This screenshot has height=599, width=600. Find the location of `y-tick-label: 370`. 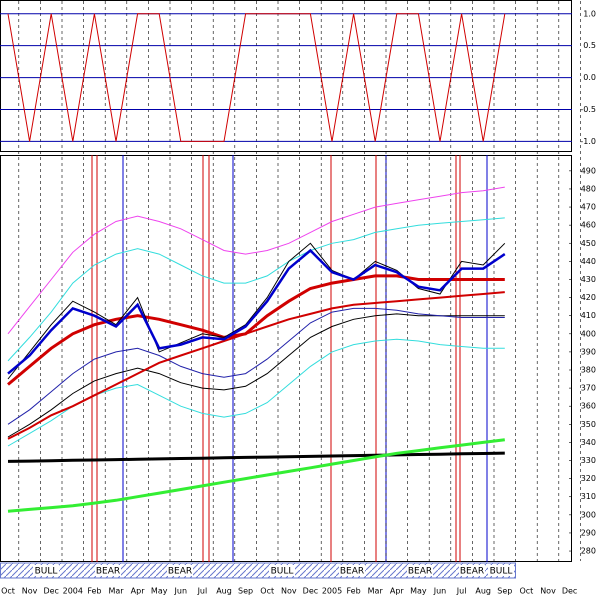

y-tick-label: 370 is located at coordinates (588, 388).